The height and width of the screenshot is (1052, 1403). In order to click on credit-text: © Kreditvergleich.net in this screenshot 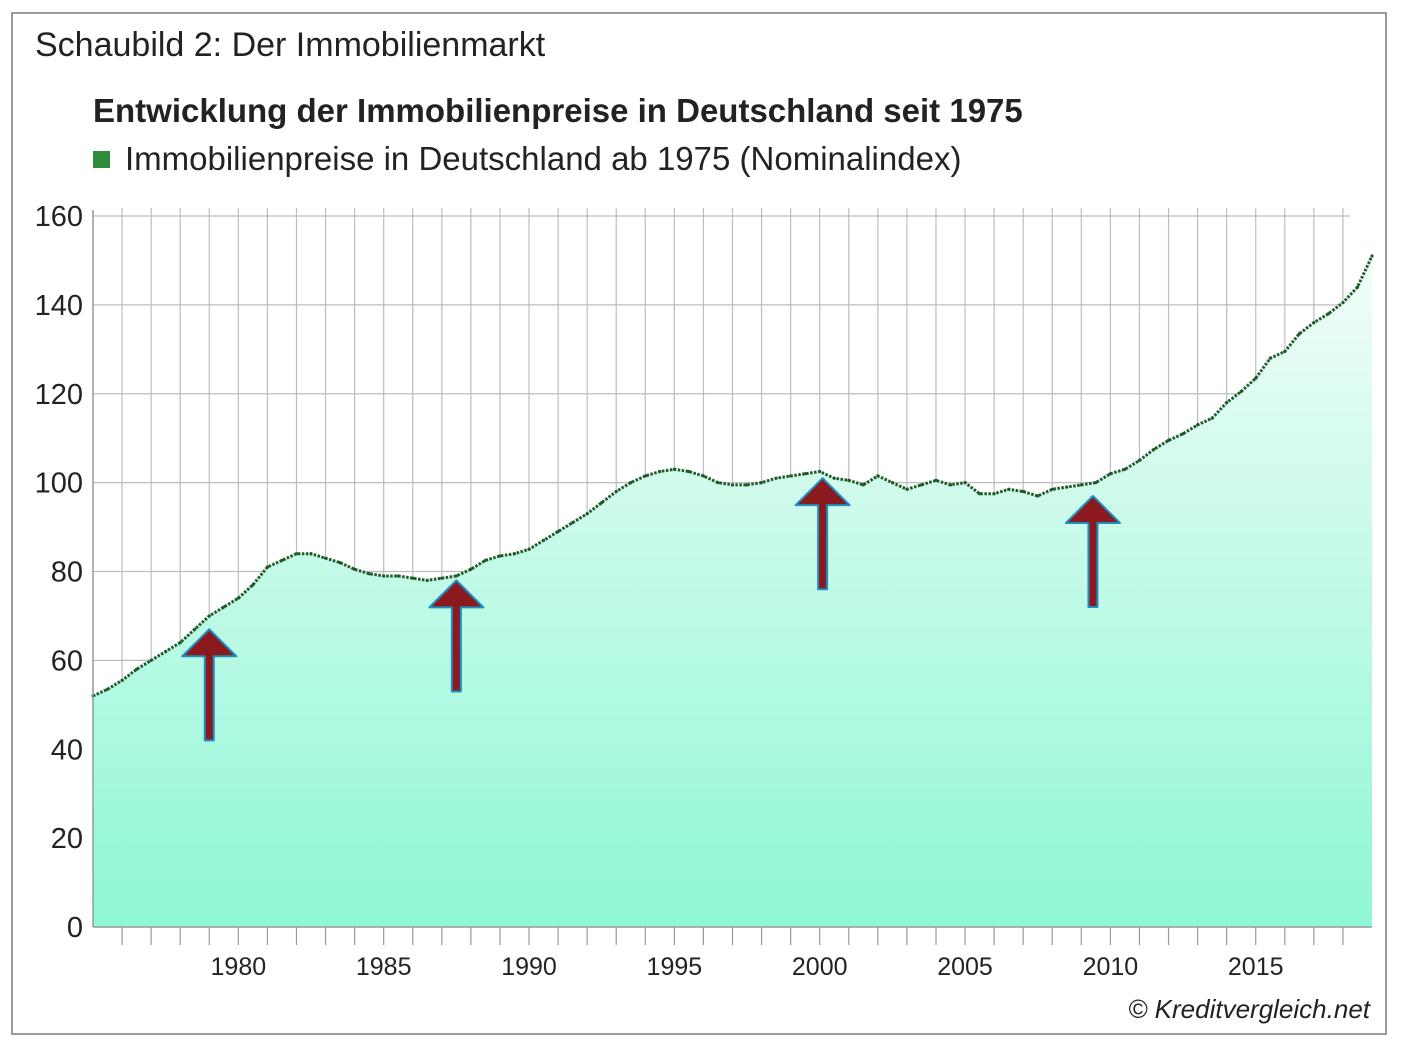, I will do `click(1249, 1009)`.